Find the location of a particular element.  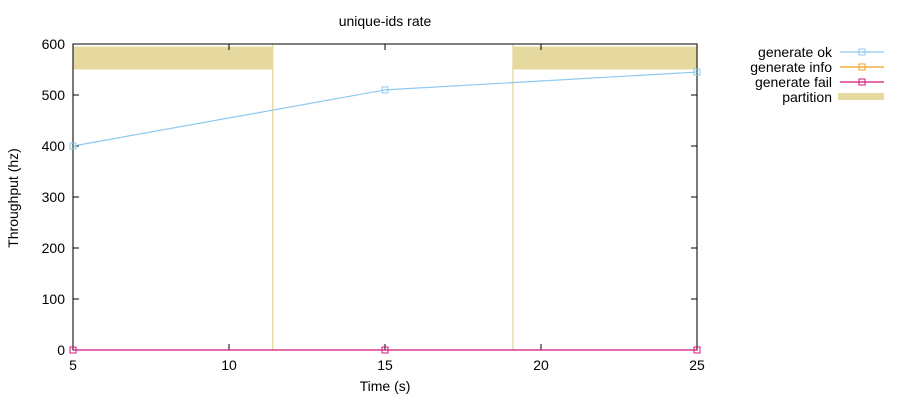

x-tick-label-1: 10 is located at coordinates (229, 365).